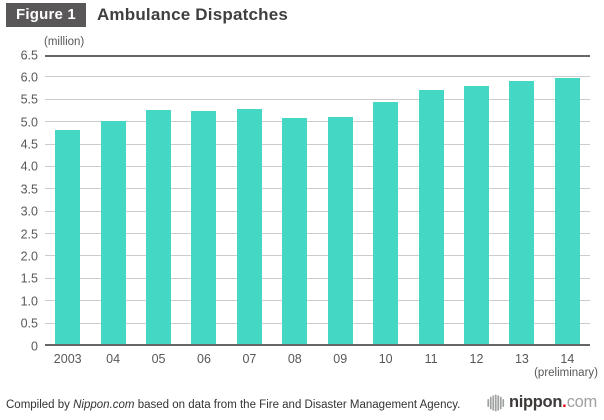  I want to click on gridline-5.5, so click(317, 99).